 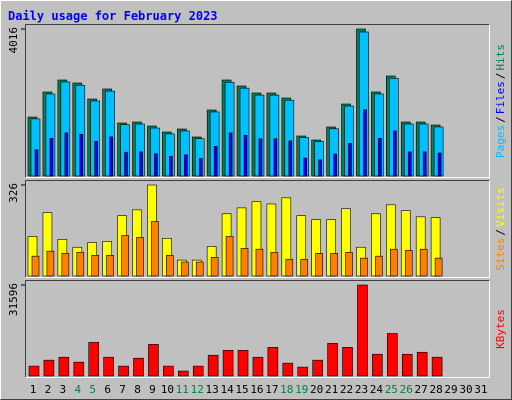 I want to click on x-tick-label: 25, so click(x=391, y=389).